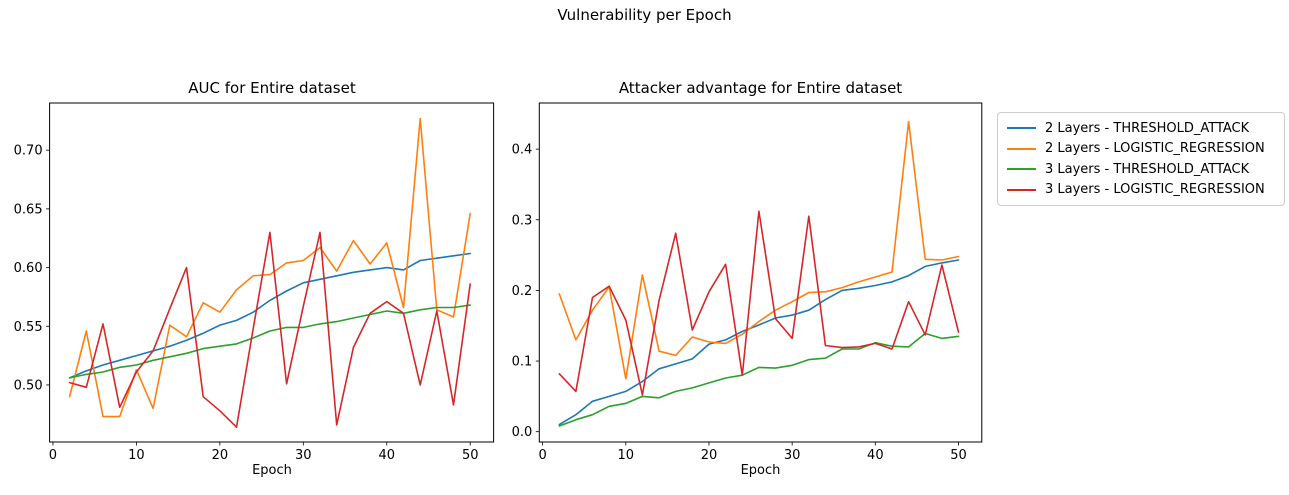 The height and width of the screenshot is (495, 1289). I want to click on y-tick-label: 0.4, so click(522, 150).